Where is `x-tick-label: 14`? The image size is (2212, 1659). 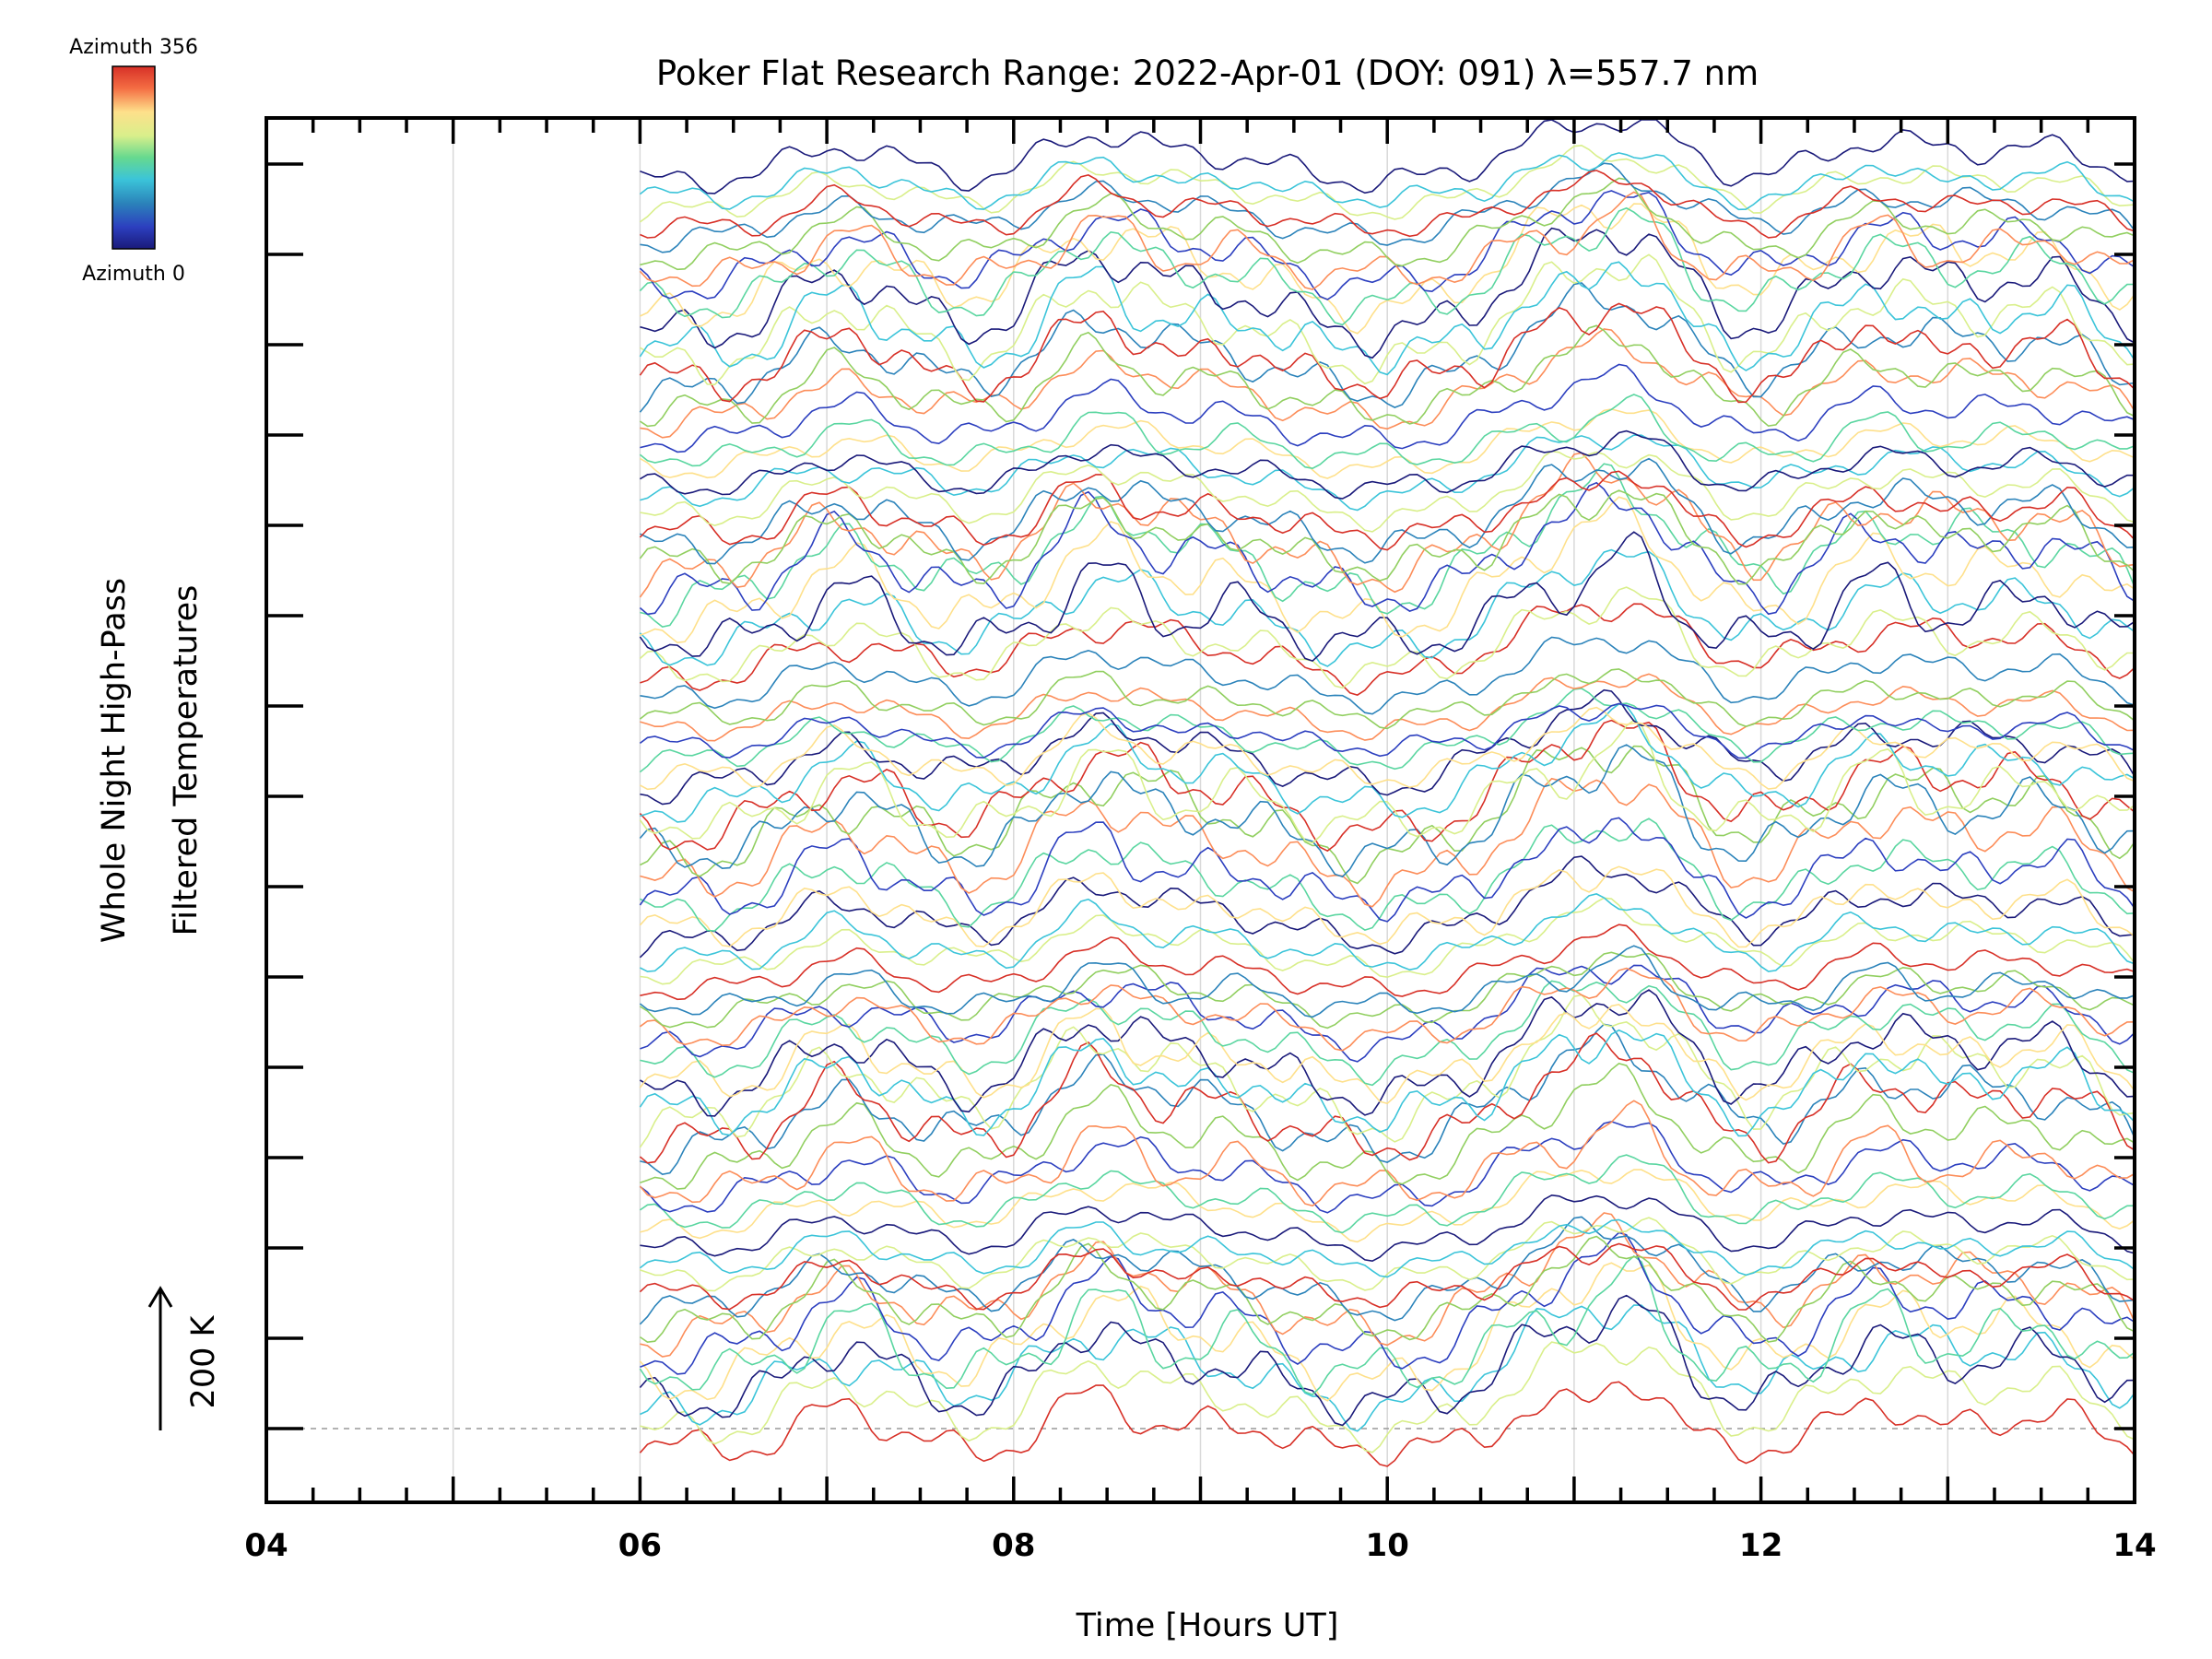
x-tick-label: 14 is located at coordinates (2134, 1545).